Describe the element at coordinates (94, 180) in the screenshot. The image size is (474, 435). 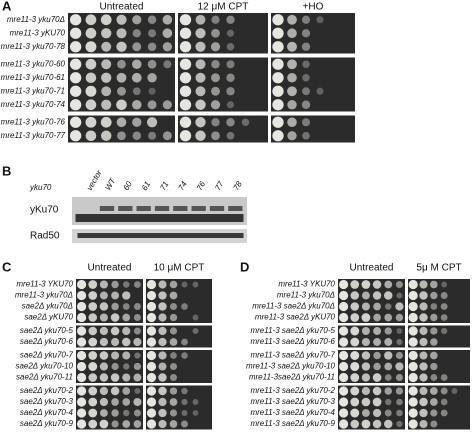
I see `lane-label: vector` at that location.